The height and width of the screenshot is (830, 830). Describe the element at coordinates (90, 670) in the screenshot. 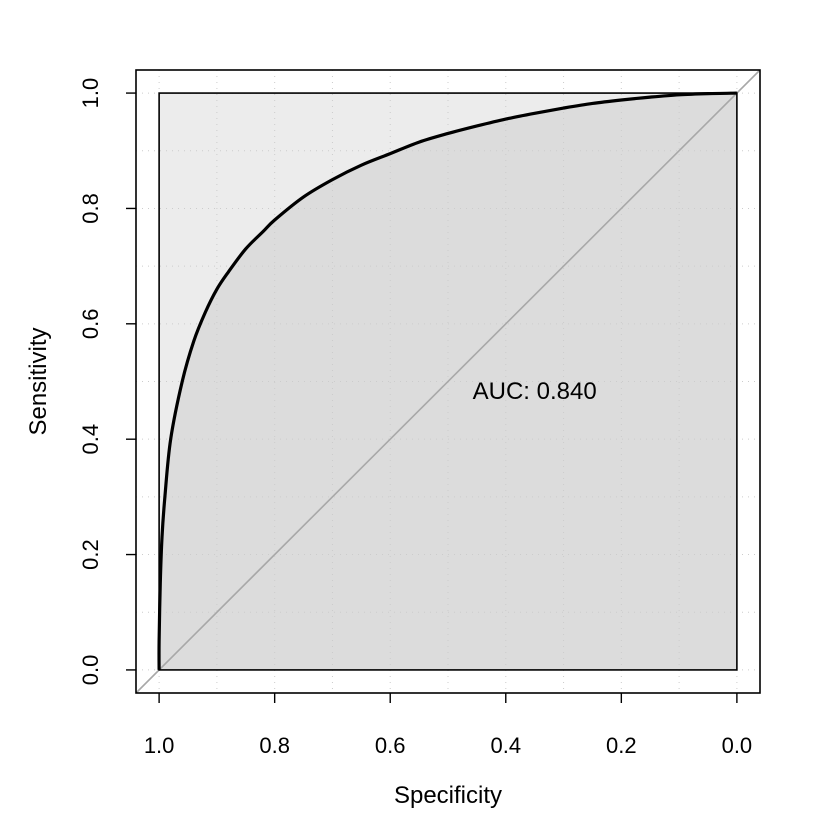

I see `y-tick-label: 0.0` at that location.